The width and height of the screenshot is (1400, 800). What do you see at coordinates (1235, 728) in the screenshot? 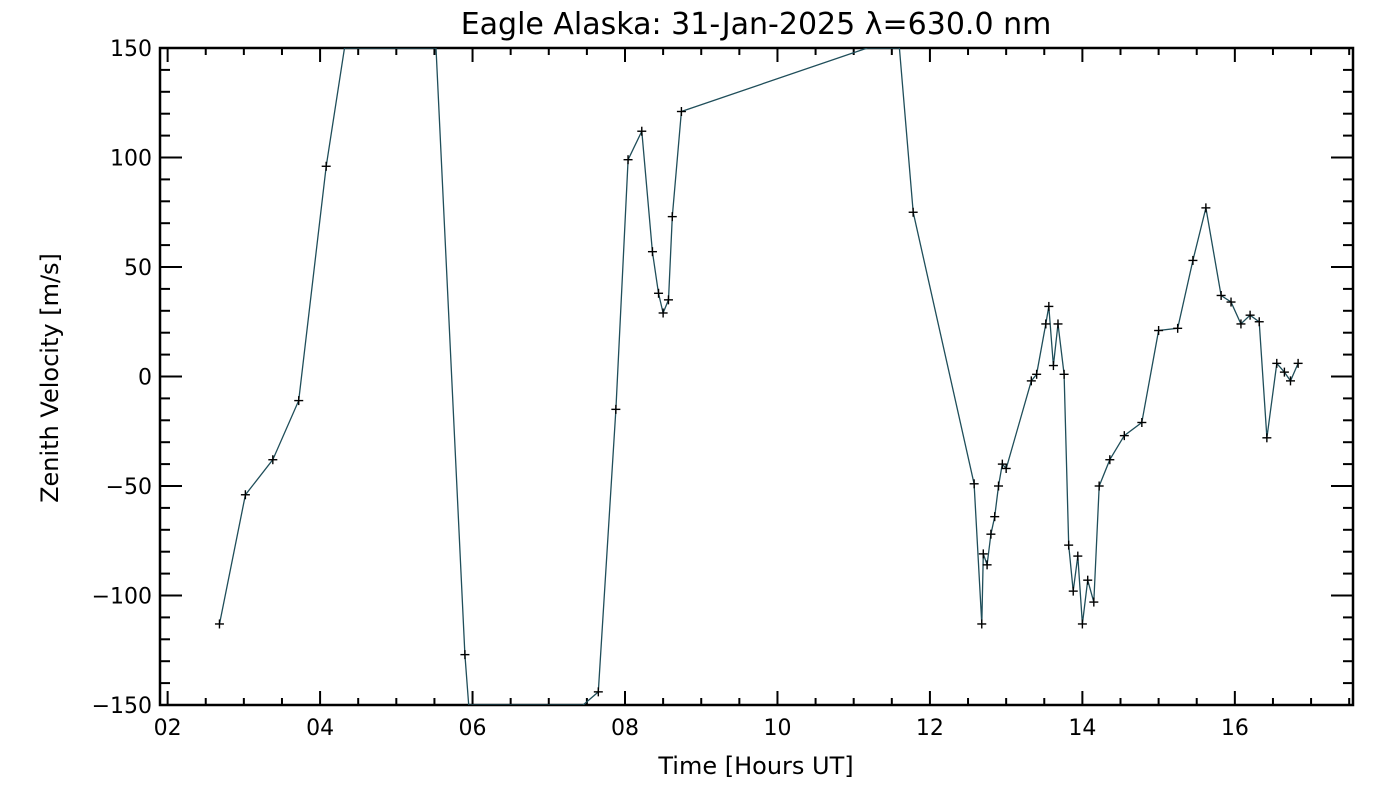
I see `x-tick-label: 16` at bounding box center [1235, 728].